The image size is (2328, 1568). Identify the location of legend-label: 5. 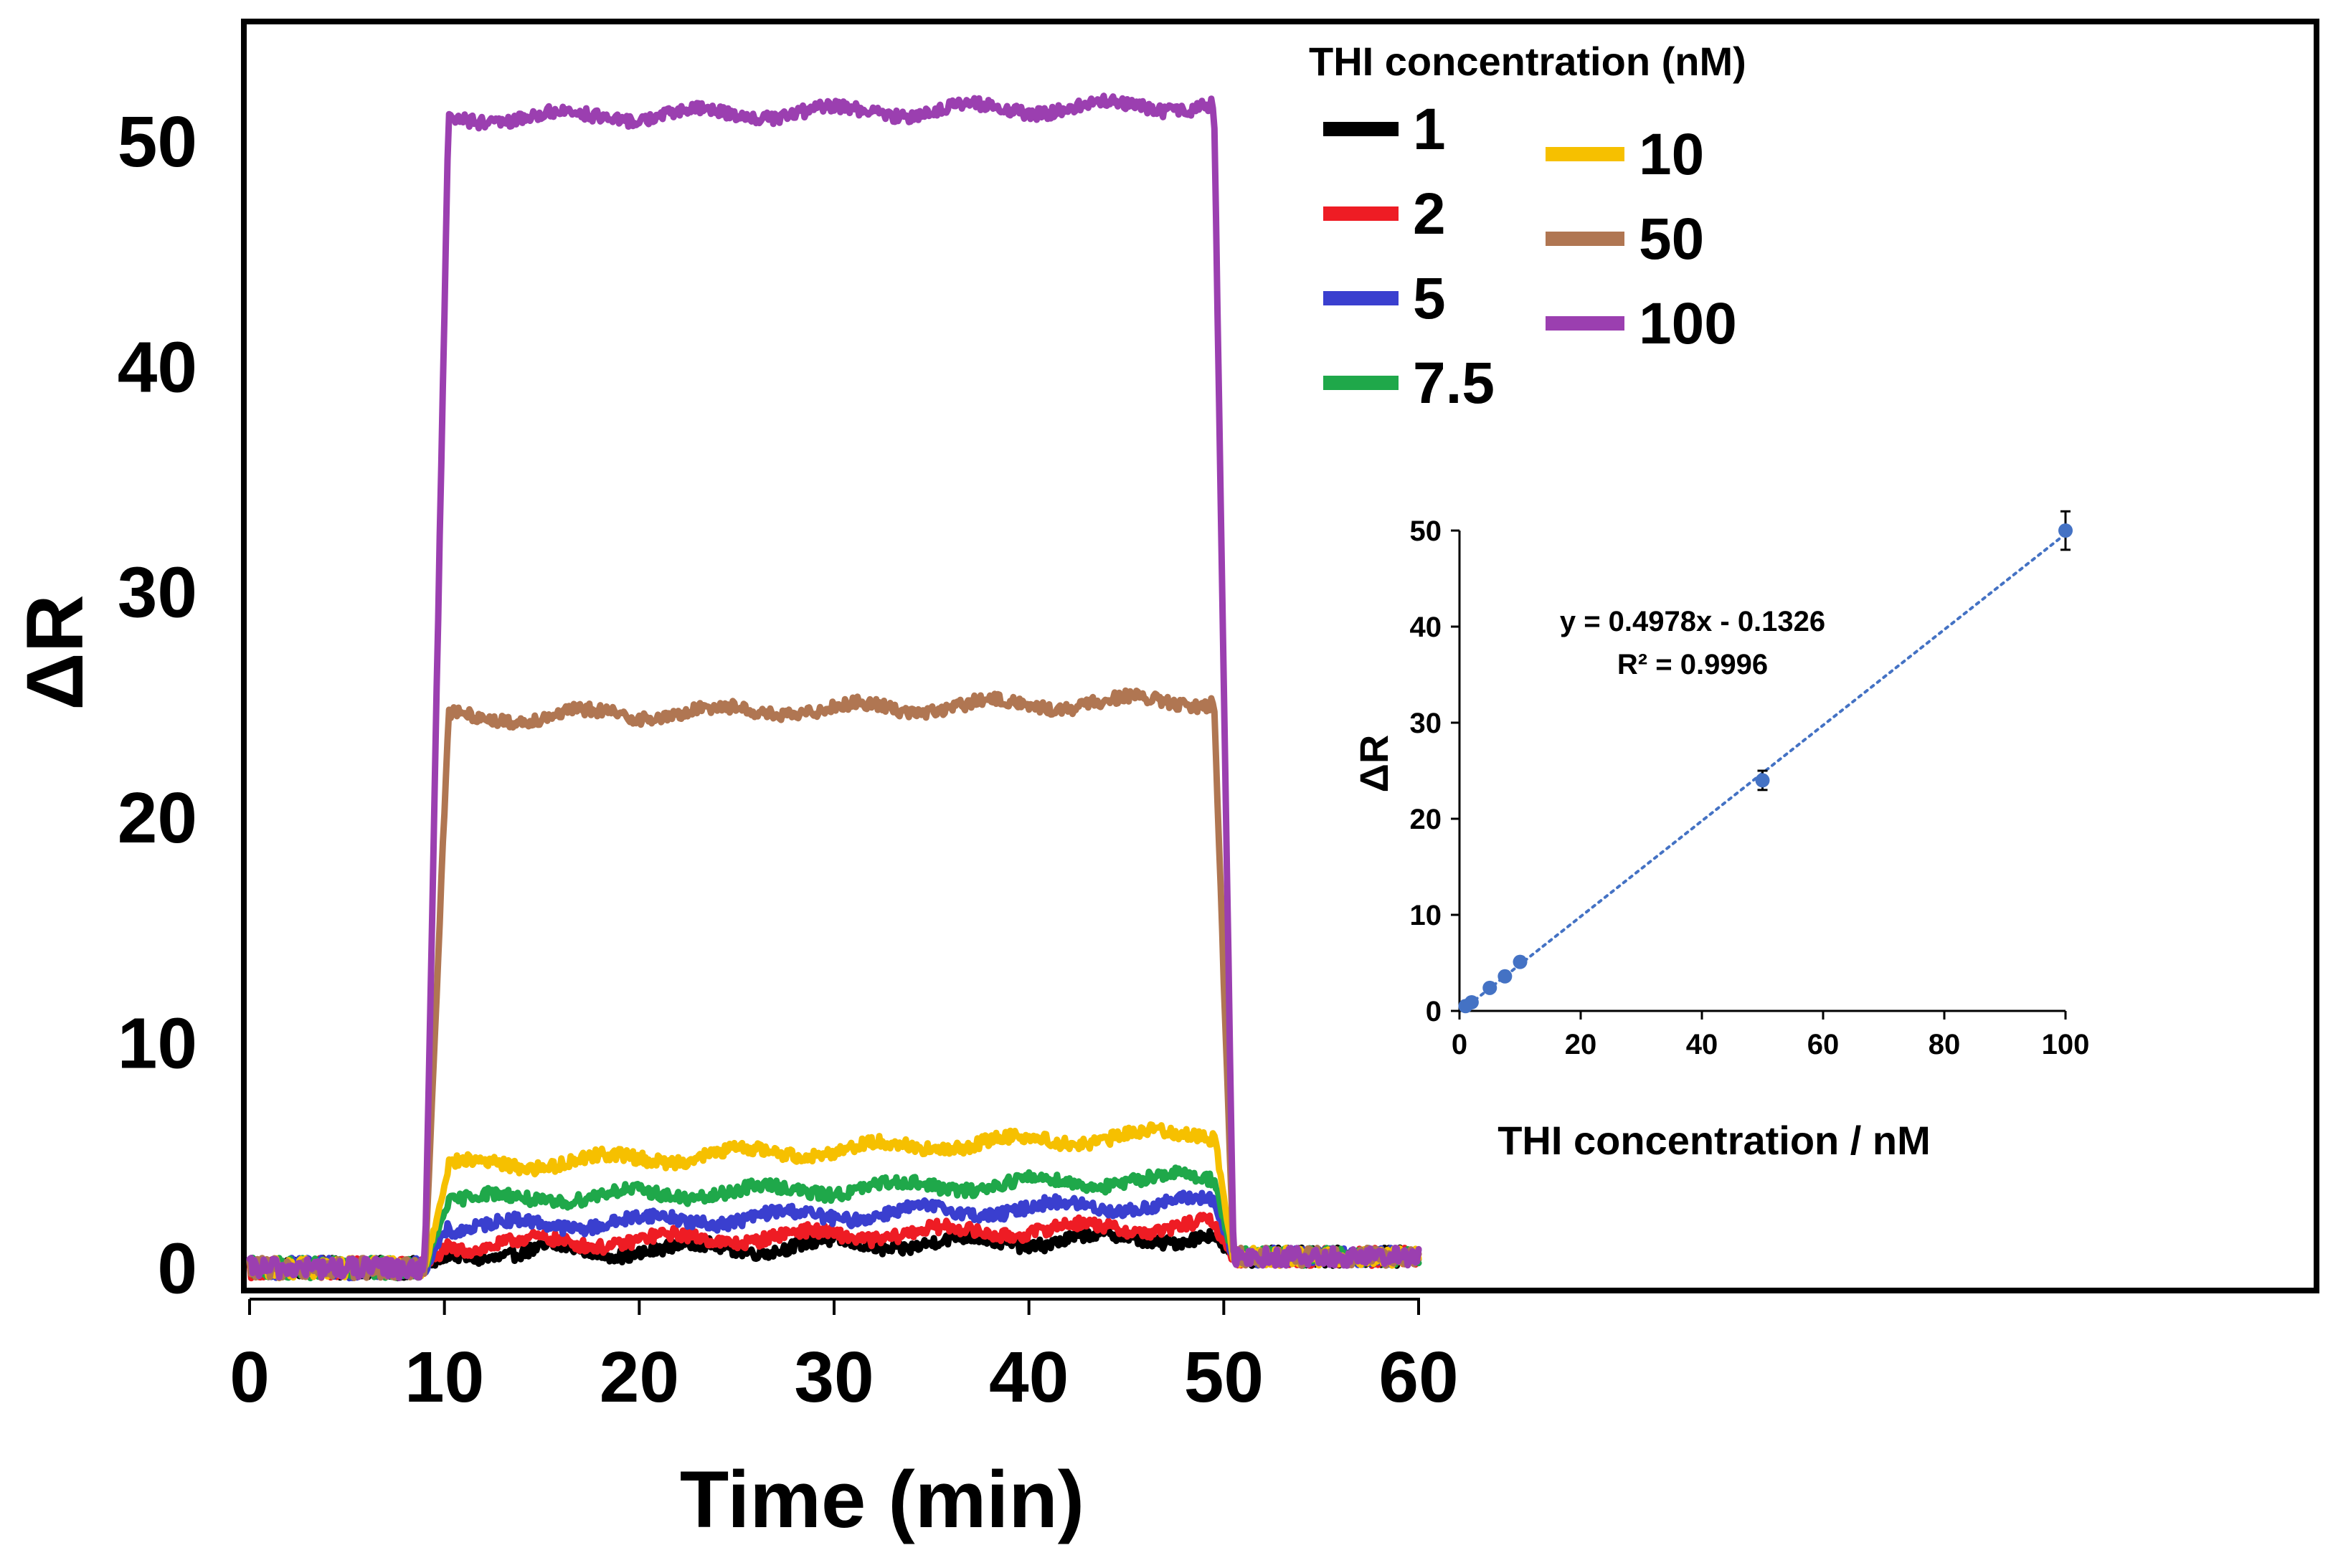
(1429, 298).